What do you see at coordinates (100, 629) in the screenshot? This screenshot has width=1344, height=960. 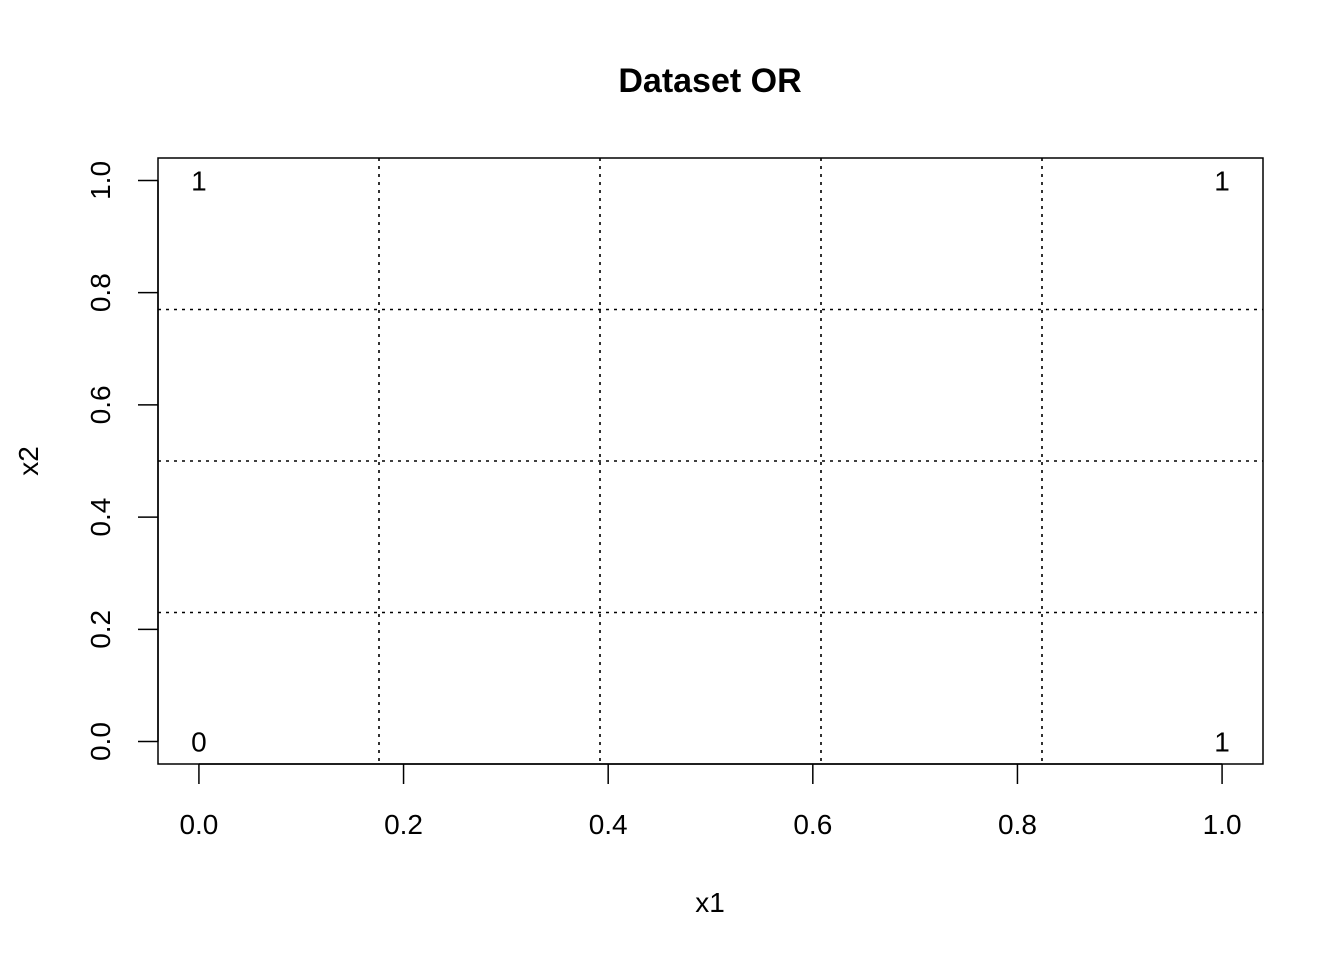 I see `y-tick-label-1: 0.2` at bounding box center [100, 629].